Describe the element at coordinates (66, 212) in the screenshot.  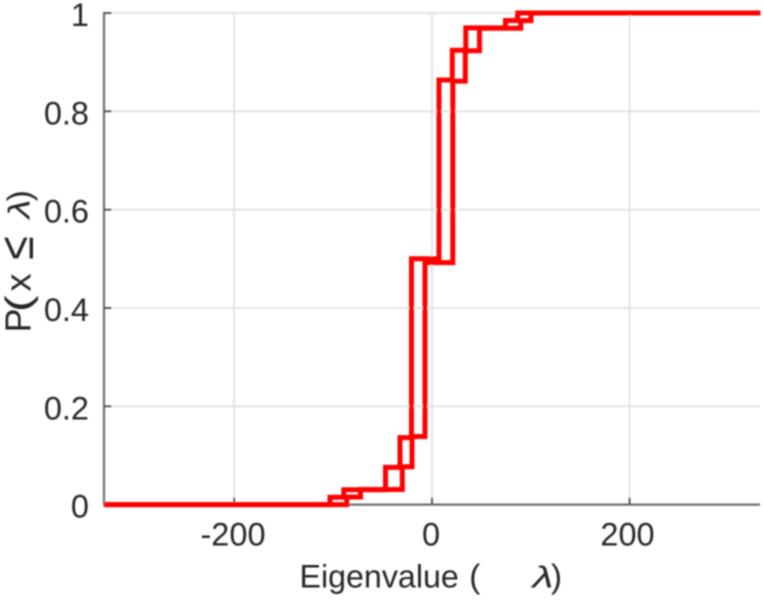
I see `svg-text: 0.6` at that location.